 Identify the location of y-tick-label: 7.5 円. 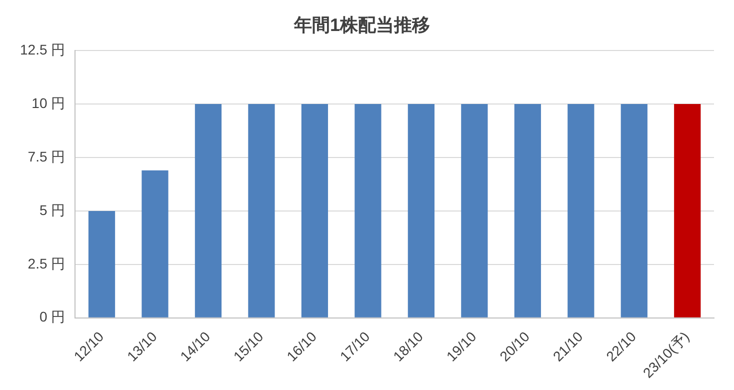
(47, 156).